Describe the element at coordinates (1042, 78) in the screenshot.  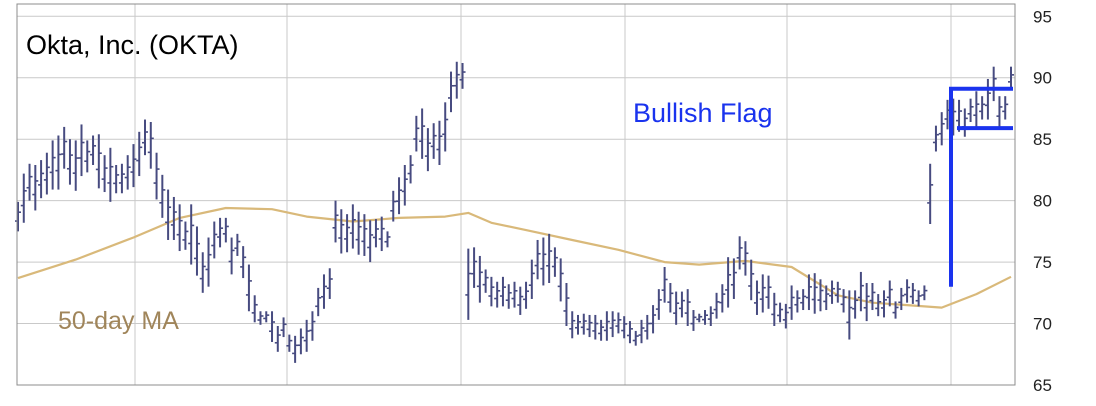
I see `y-tick-label-90: 90` at that location.